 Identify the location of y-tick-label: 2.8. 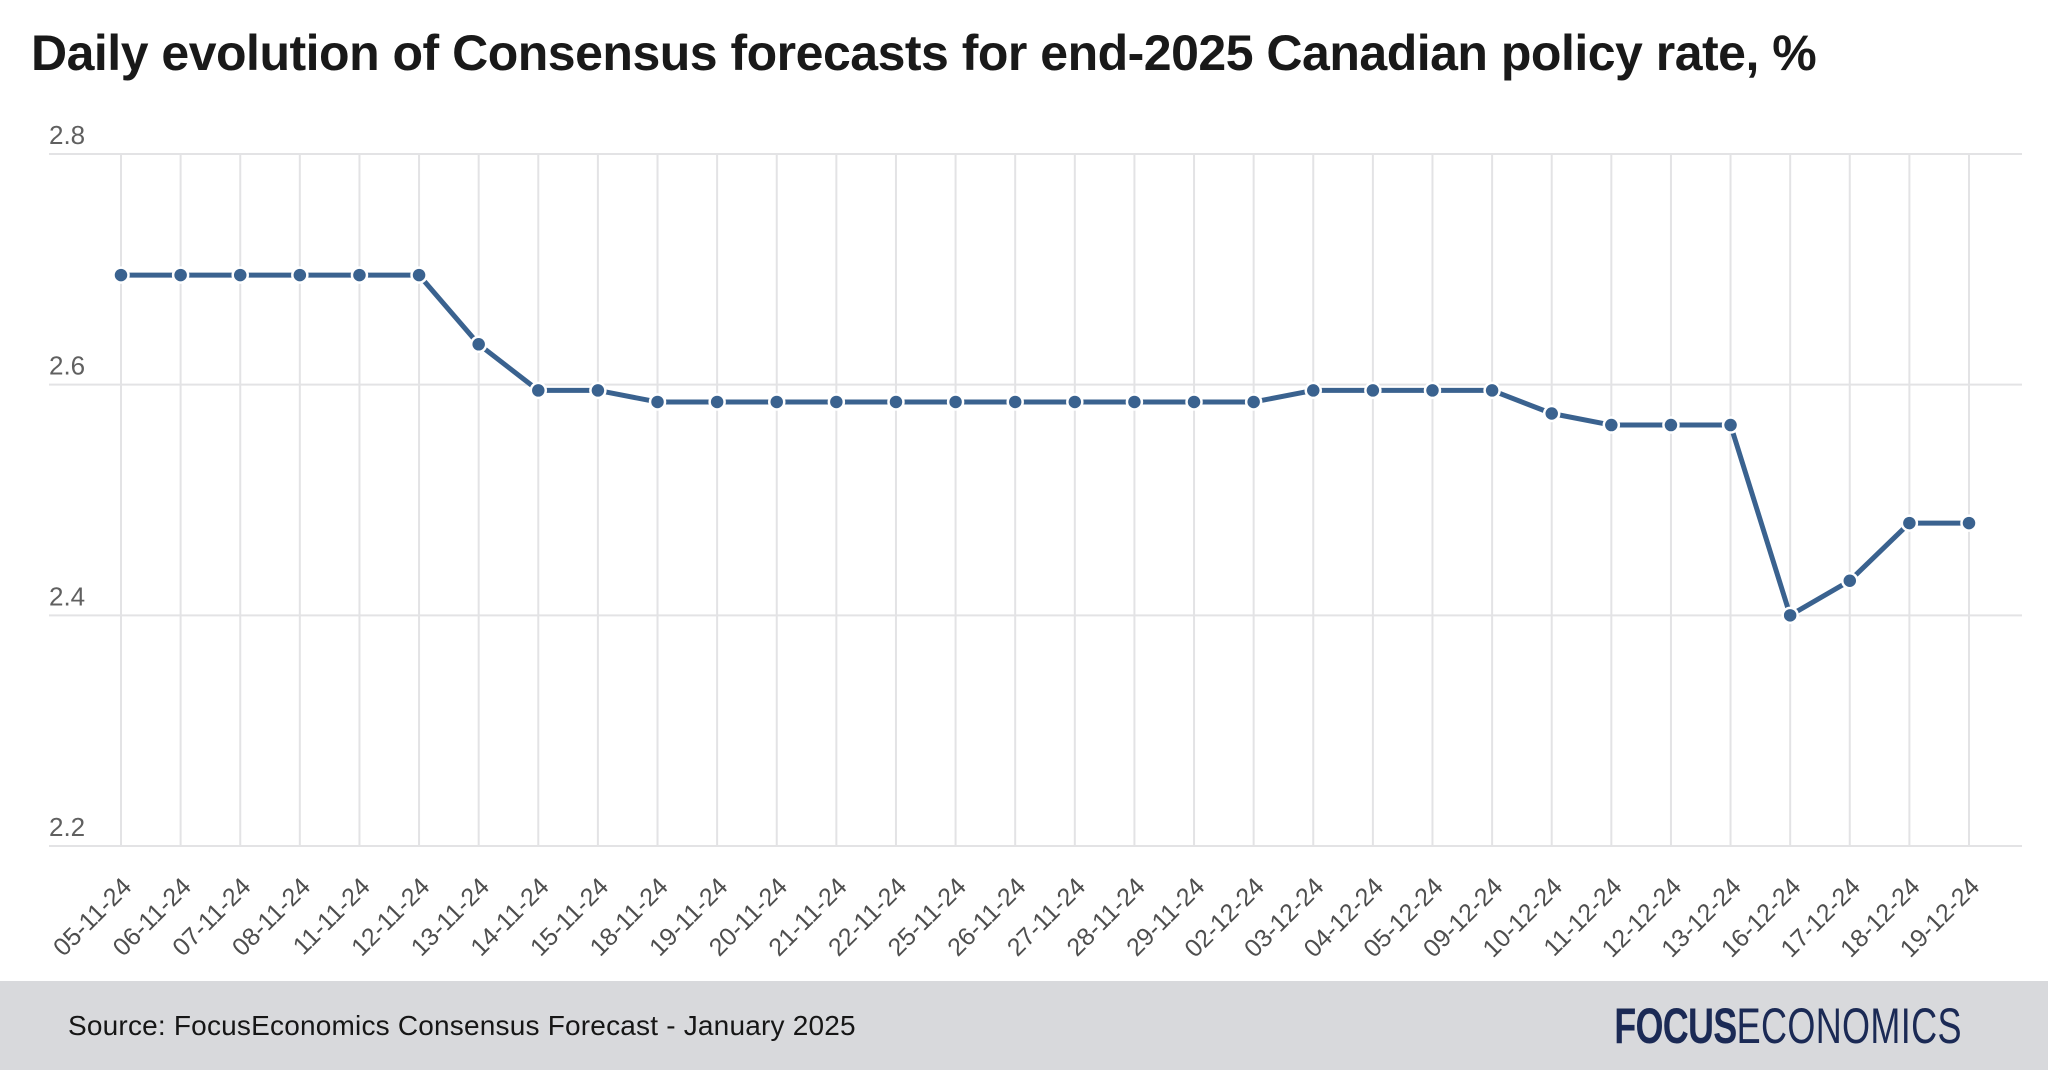
(67, 135).